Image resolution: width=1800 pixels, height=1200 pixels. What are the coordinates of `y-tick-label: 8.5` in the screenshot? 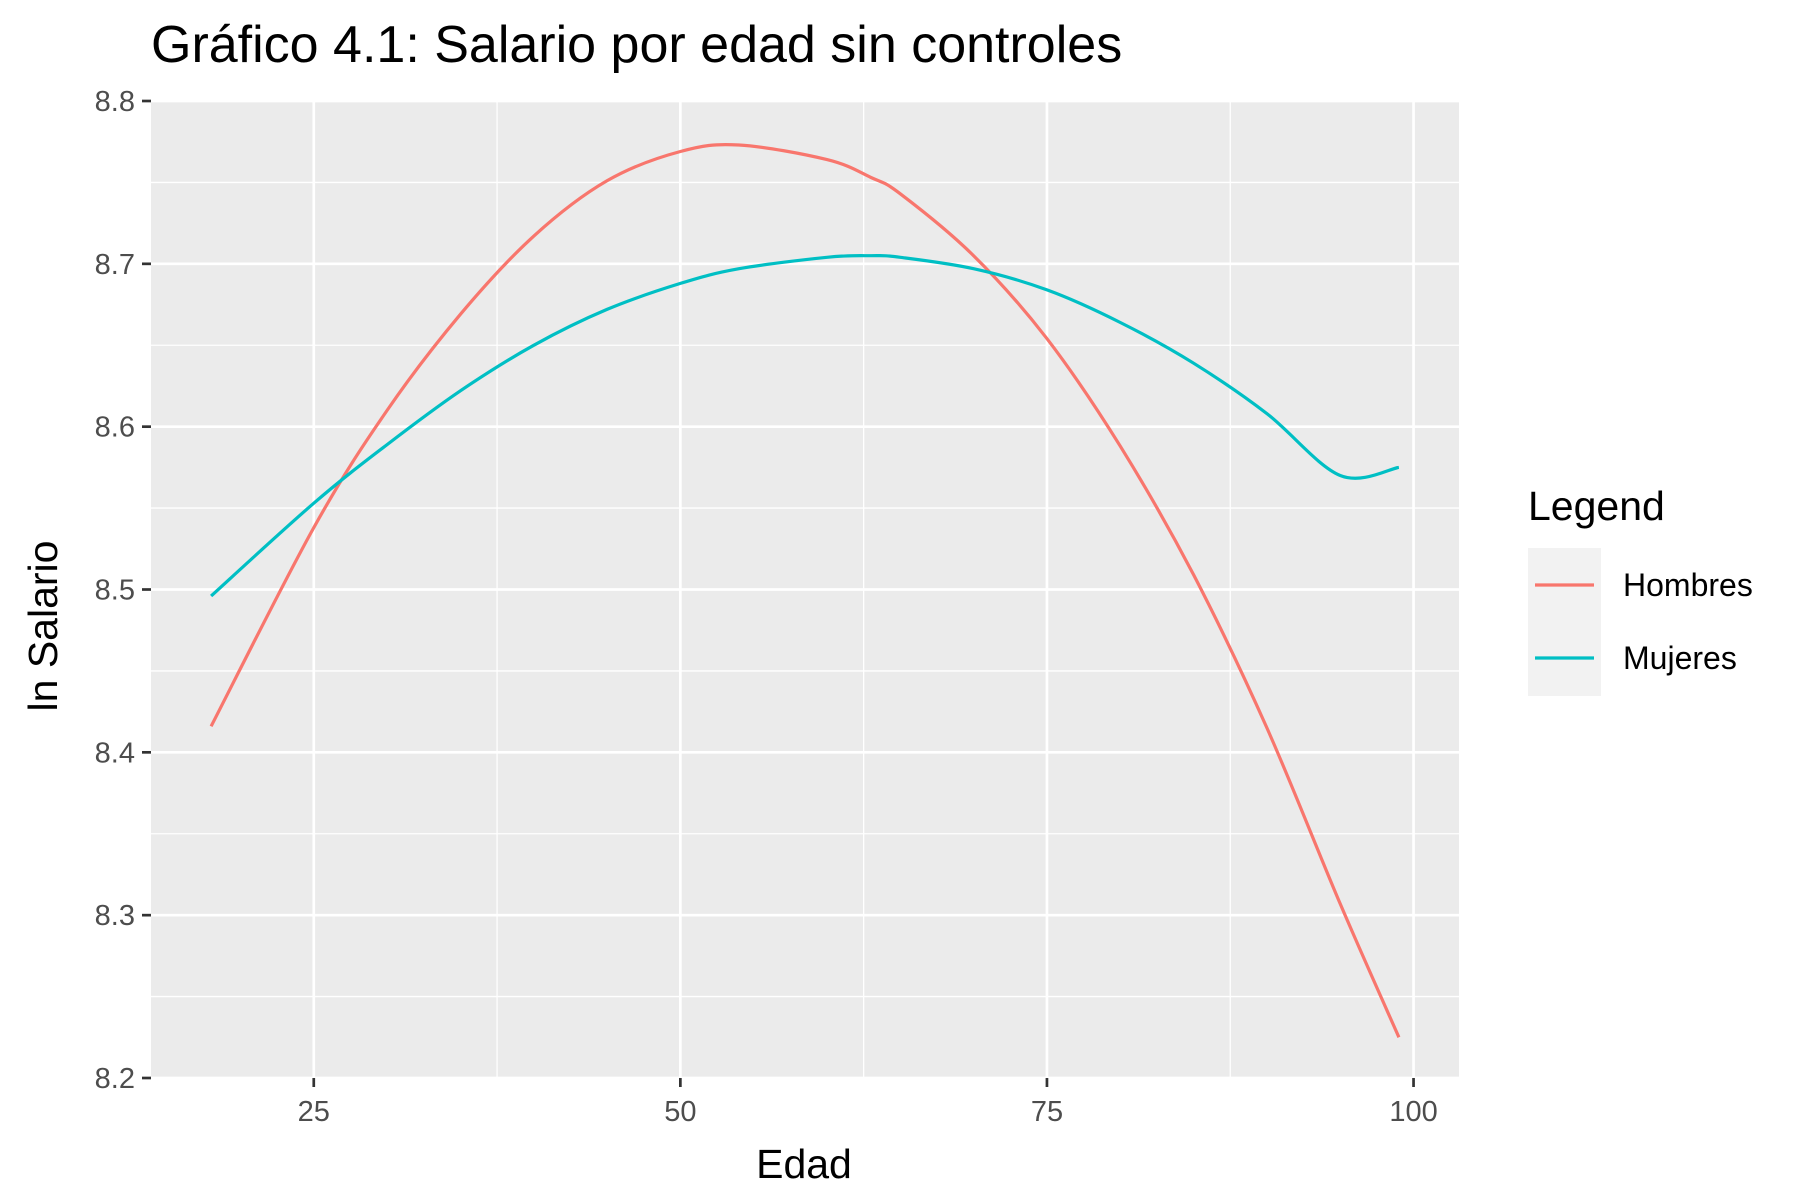 It's located at (115, 591).